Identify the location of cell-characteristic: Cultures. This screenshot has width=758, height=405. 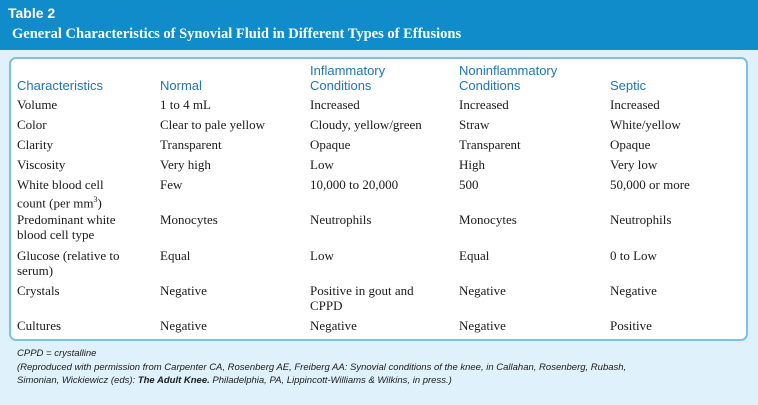
(39, 325).